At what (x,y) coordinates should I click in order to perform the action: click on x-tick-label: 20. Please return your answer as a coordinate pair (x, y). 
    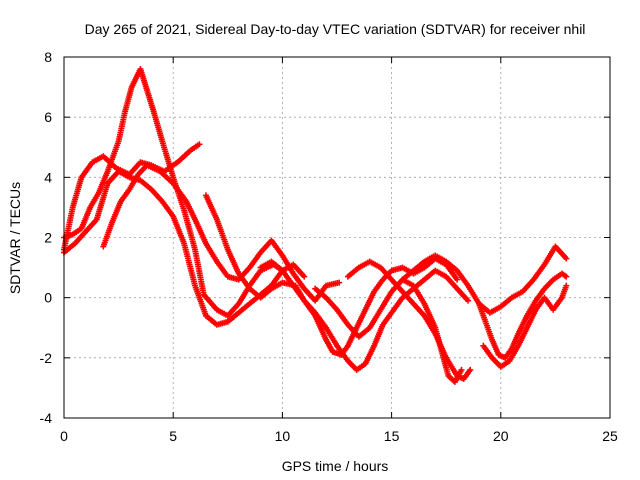
    Looking at the image, I should click on (501, 436).